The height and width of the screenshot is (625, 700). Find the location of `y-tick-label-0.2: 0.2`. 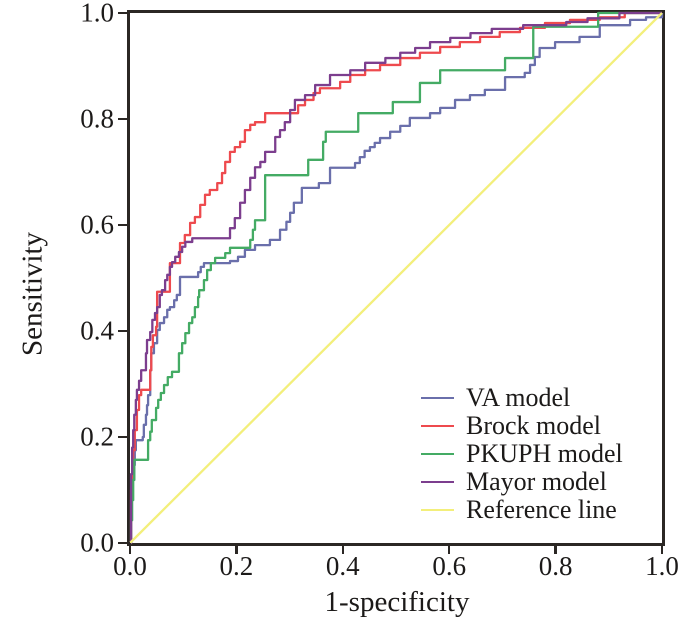

y-tick-label-0.2: 0.2 is located at coordinates (97, 436).